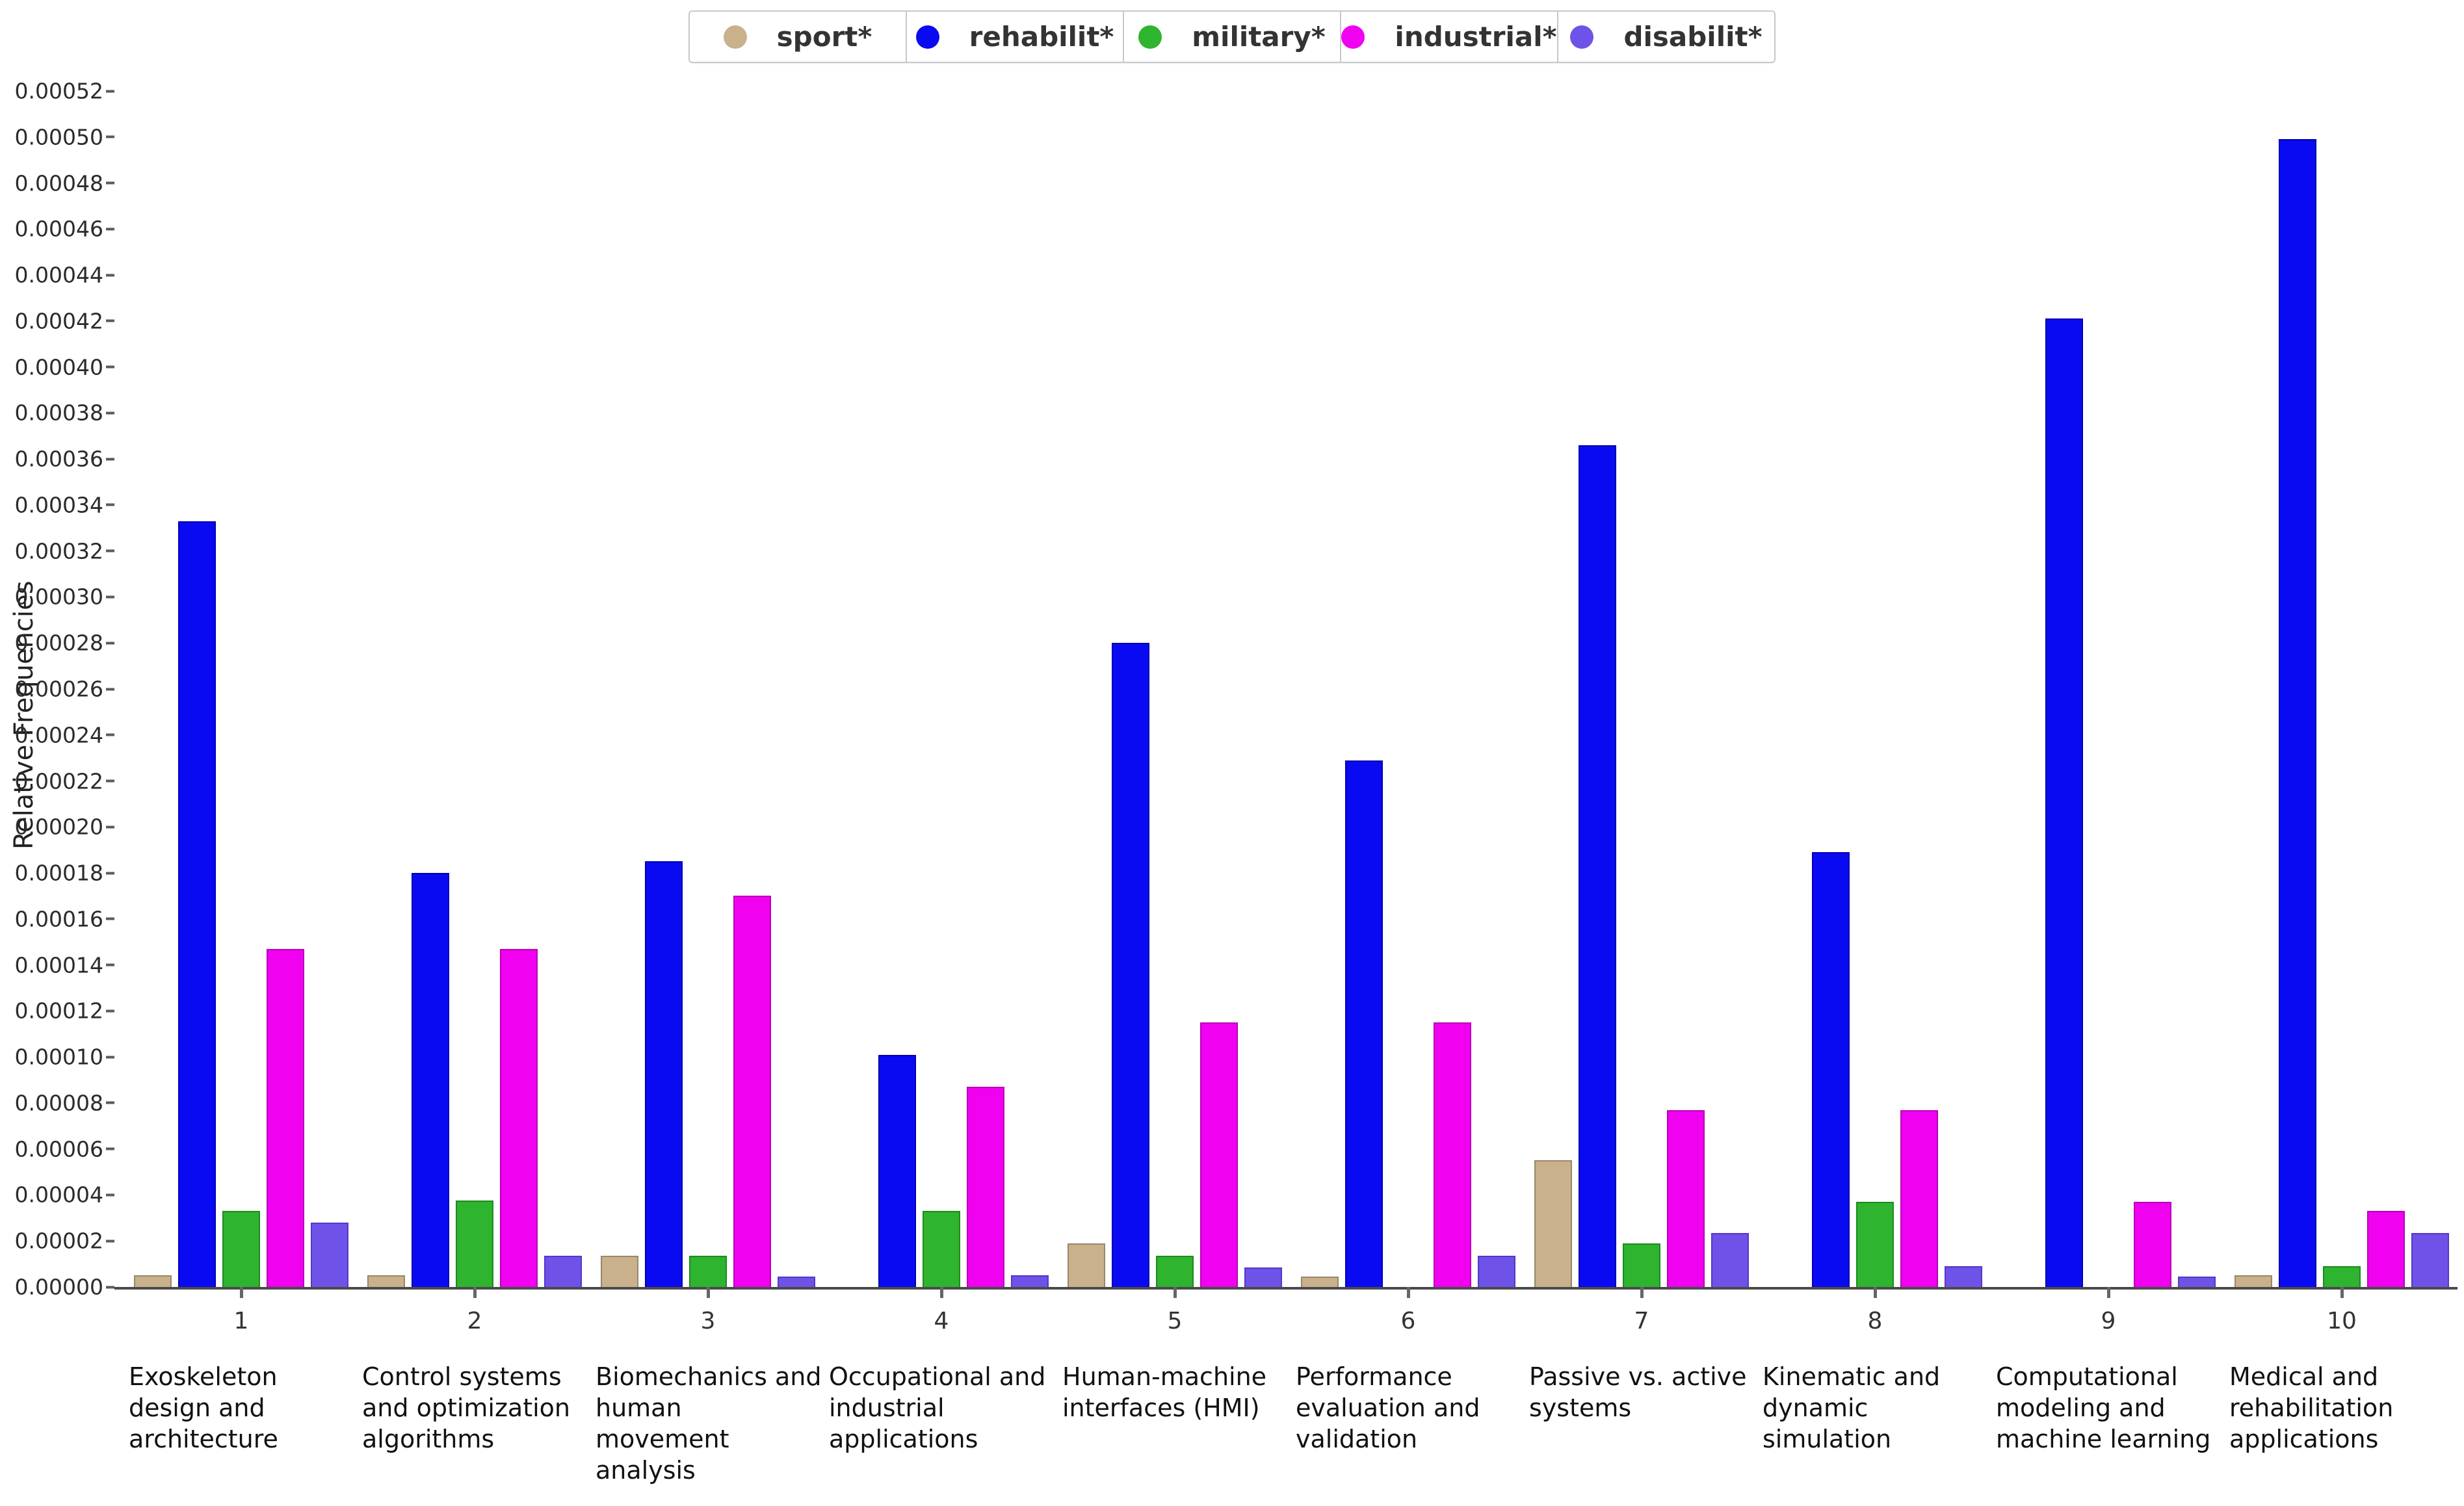 The height and width of the screenshot is (1506, 2464). What do you see at coordinates (1353, 37) in the screenshot?
I see `legend-swatch-industrial-icon` at bounding box center [1353, 37].